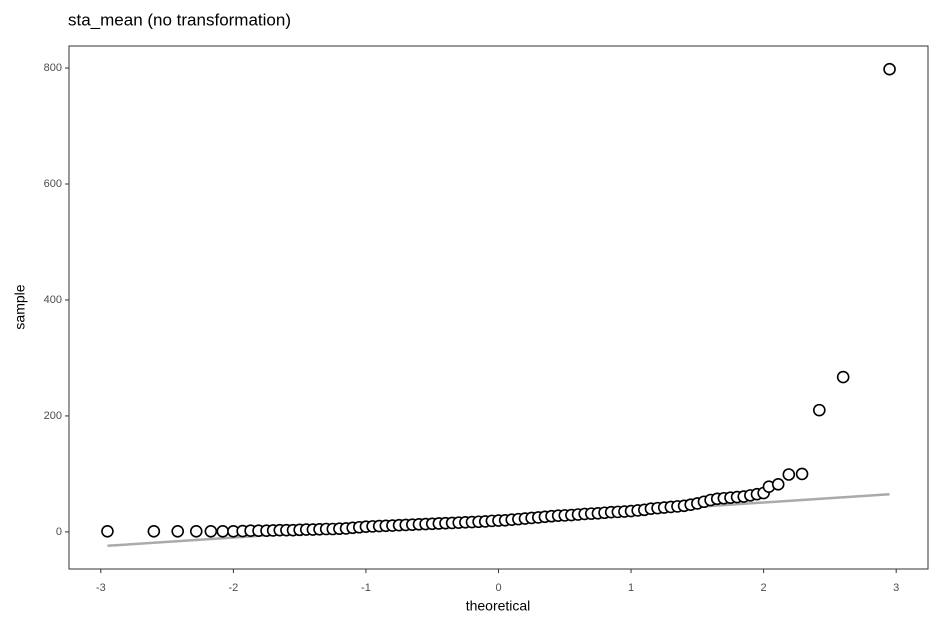  Describe the element at coordinates (53, 68) in the screenshot. I see `y-tick-label: 800` at that location.